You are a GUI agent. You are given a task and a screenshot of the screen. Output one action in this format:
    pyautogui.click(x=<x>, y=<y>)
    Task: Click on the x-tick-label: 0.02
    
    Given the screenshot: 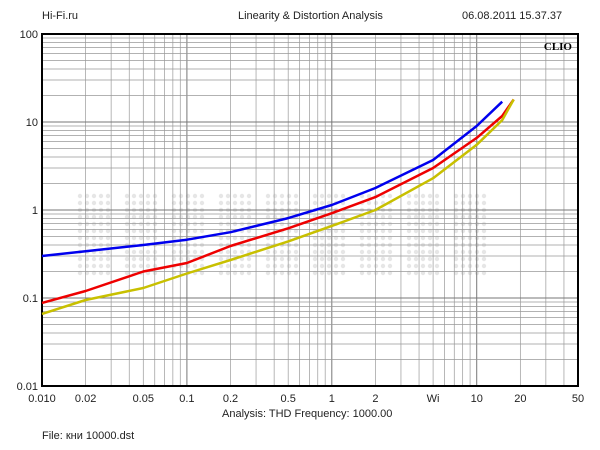 What is the action you would take?
    pyautogui.click(x=85, y=399)
    